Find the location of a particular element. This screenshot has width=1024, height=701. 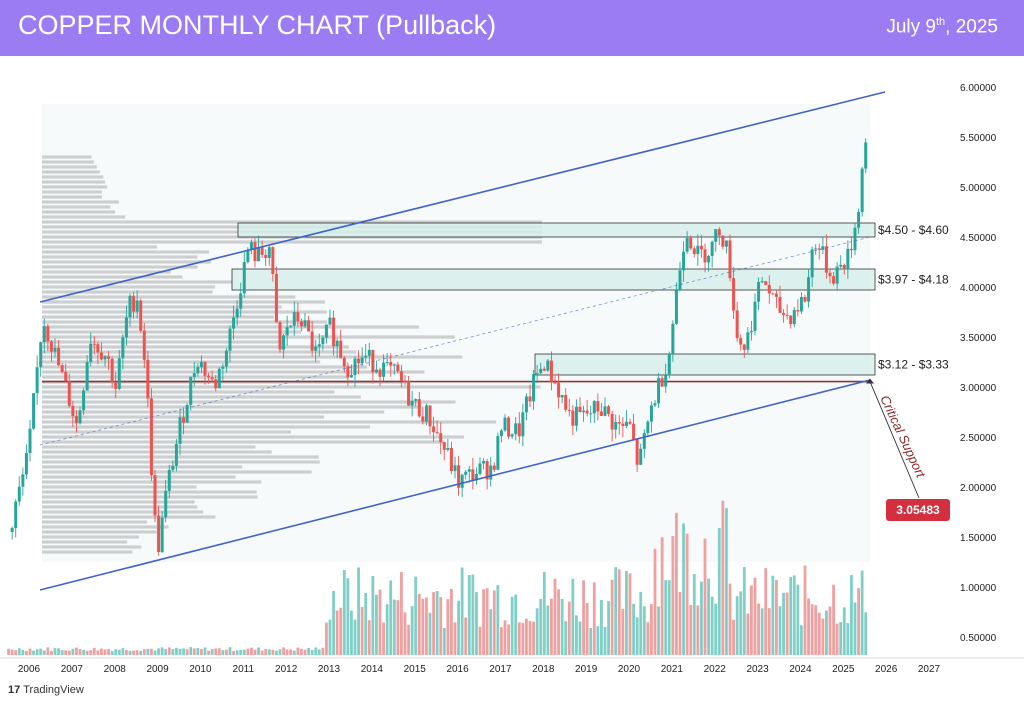

support-value-badge is located at coordinates (918, 510).